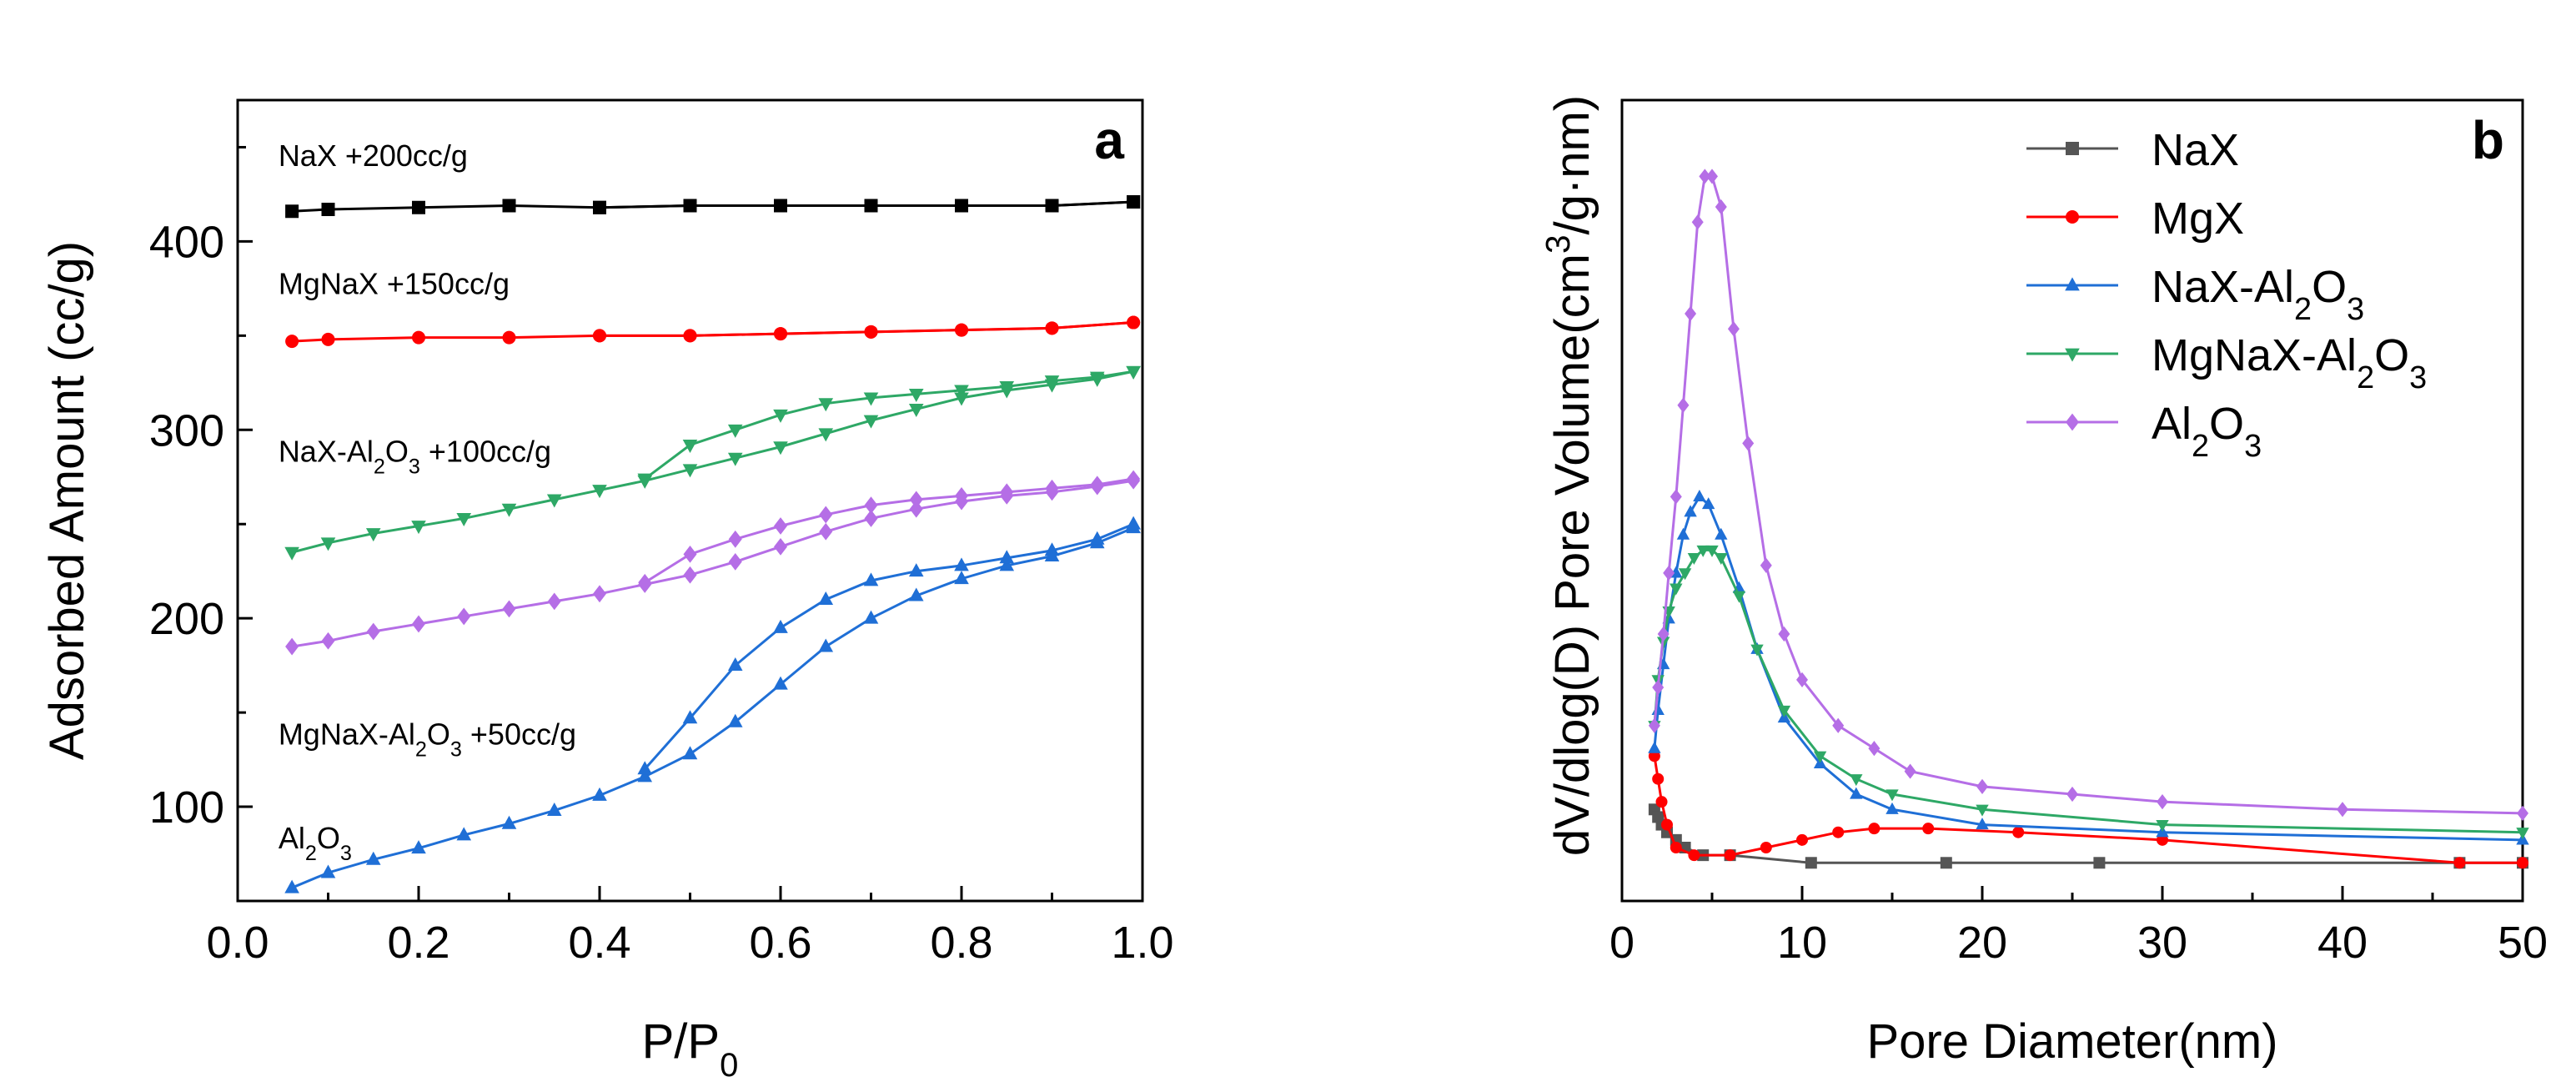 The image size is (2576, 1087). What do you see at coordinates (2342, 943) in the screenshot?
I see `x-tick-label: 40` at bounding box center [2342, 943].